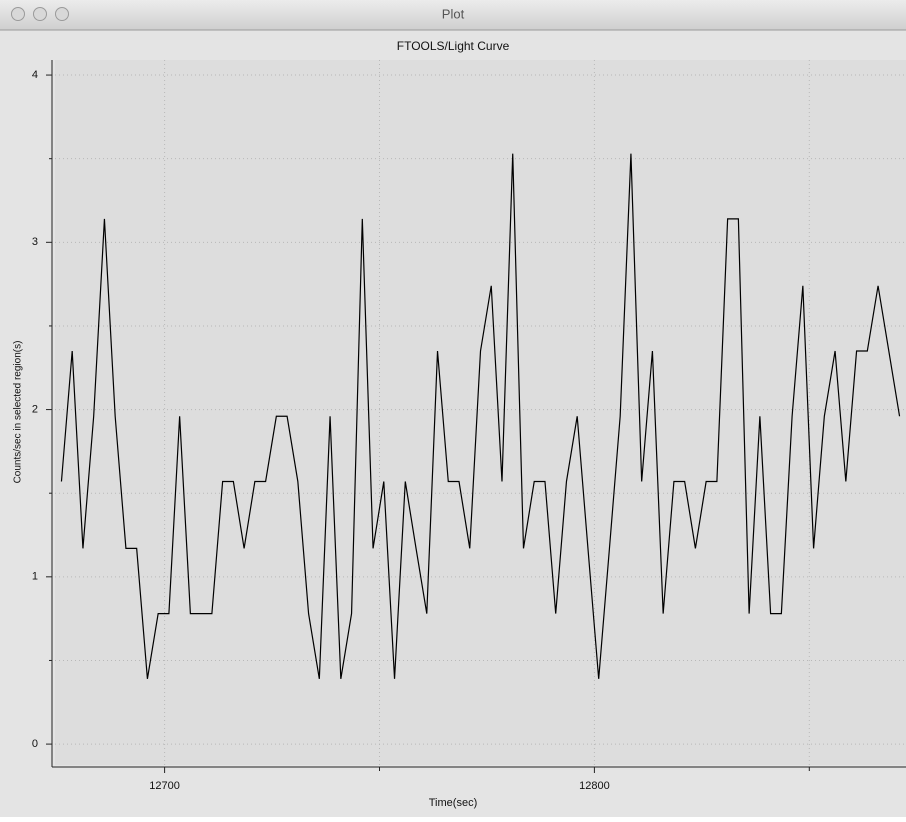  What do you see at coordinates (18, 412) in the screenshot?
I see `y-axis-label: Counts/sec in selected region(s)` at bounding box center [18, 412].